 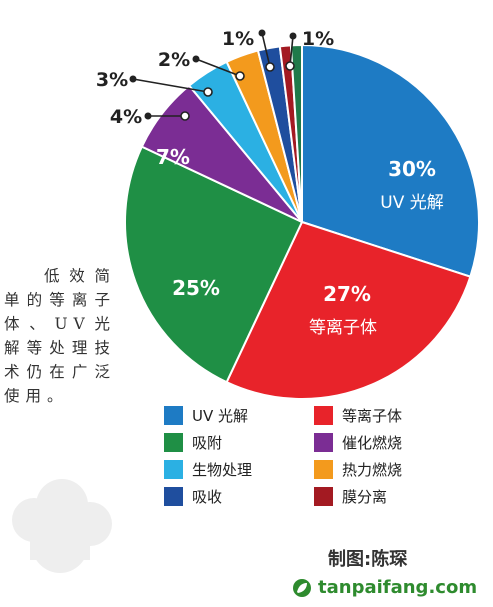 What do you see at coordinates (302, 587) in the screenshot?
I see `leaf-icon` at bounding box center [302, 587].